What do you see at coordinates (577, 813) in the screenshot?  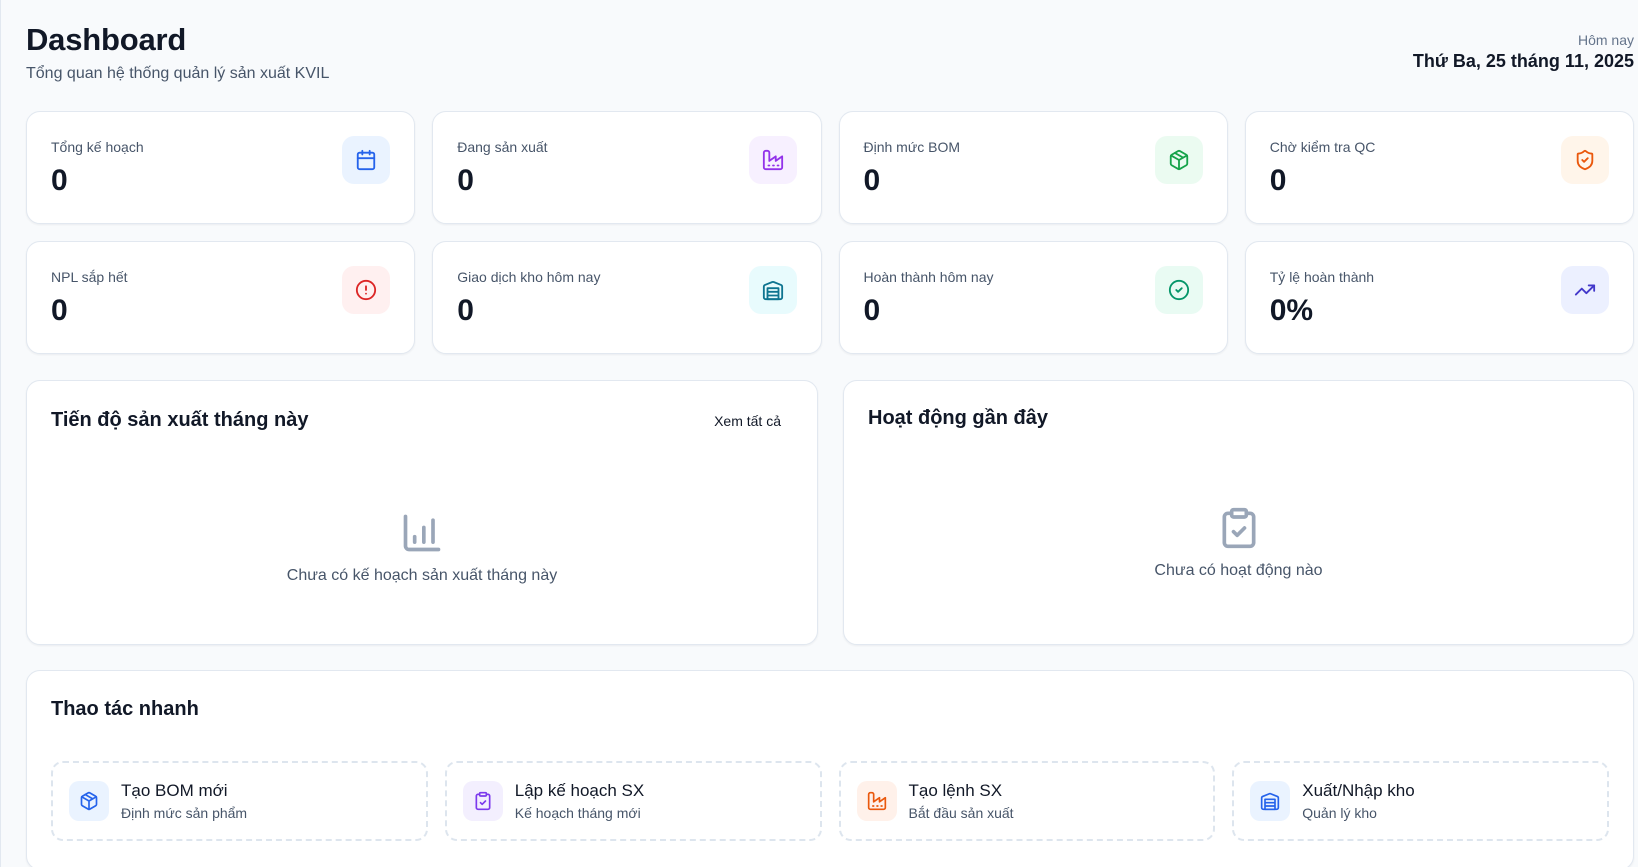 I see `action-subtitle: Kế hoạch tháng mới` at bounding box center [577, 813].